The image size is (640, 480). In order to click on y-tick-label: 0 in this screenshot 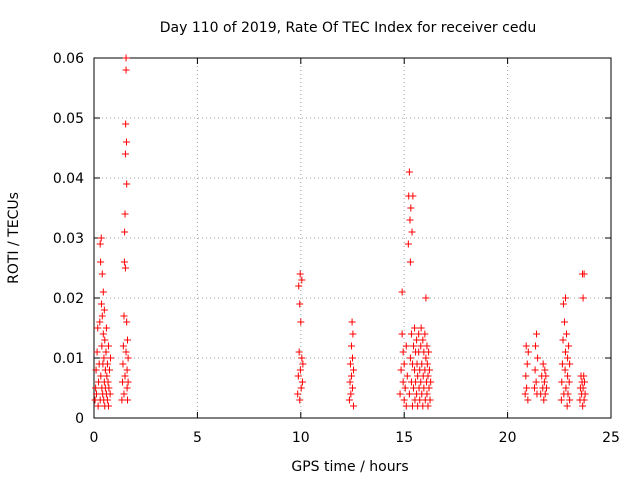, I will do `click(79, 419)`.